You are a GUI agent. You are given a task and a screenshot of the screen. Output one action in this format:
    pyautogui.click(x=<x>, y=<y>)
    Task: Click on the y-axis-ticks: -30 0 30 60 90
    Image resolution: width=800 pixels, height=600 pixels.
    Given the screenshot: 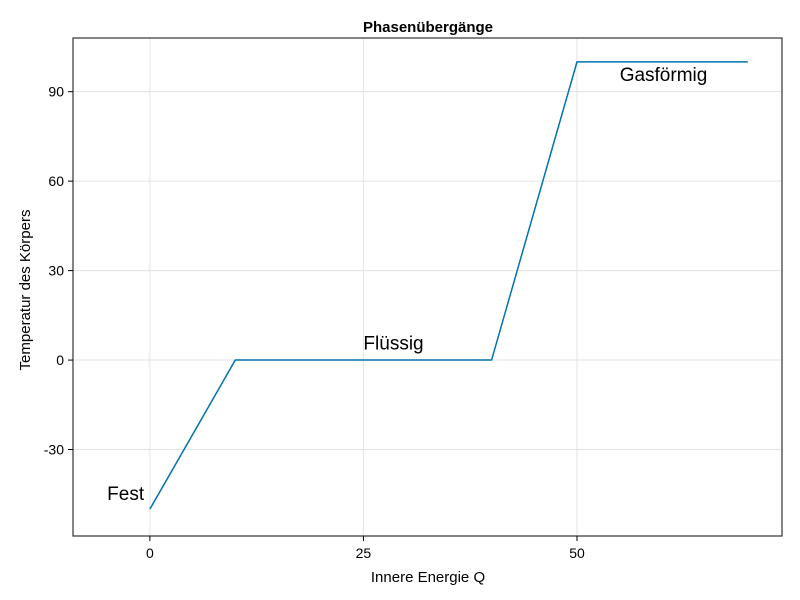 What is the action you would take?
    pyautogui.click(x=58, y=271)
    